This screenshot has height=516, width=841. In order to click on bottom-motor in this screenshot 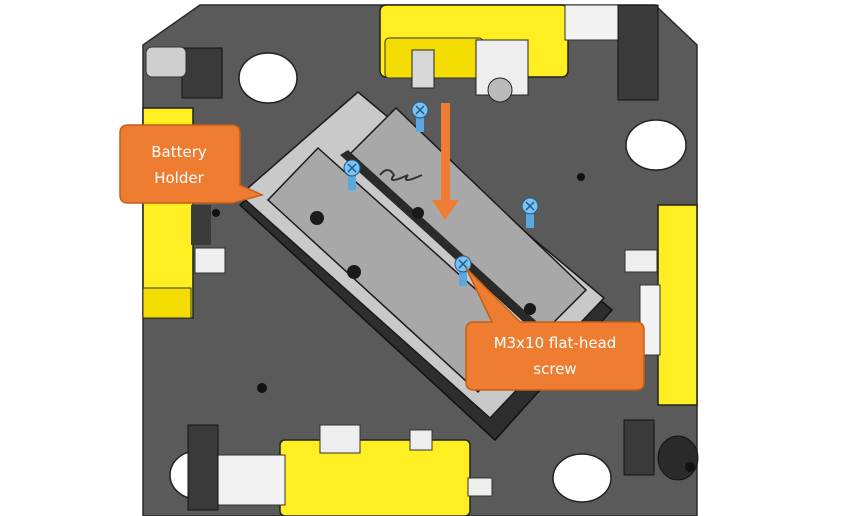, I will do `click(340, 470)`.